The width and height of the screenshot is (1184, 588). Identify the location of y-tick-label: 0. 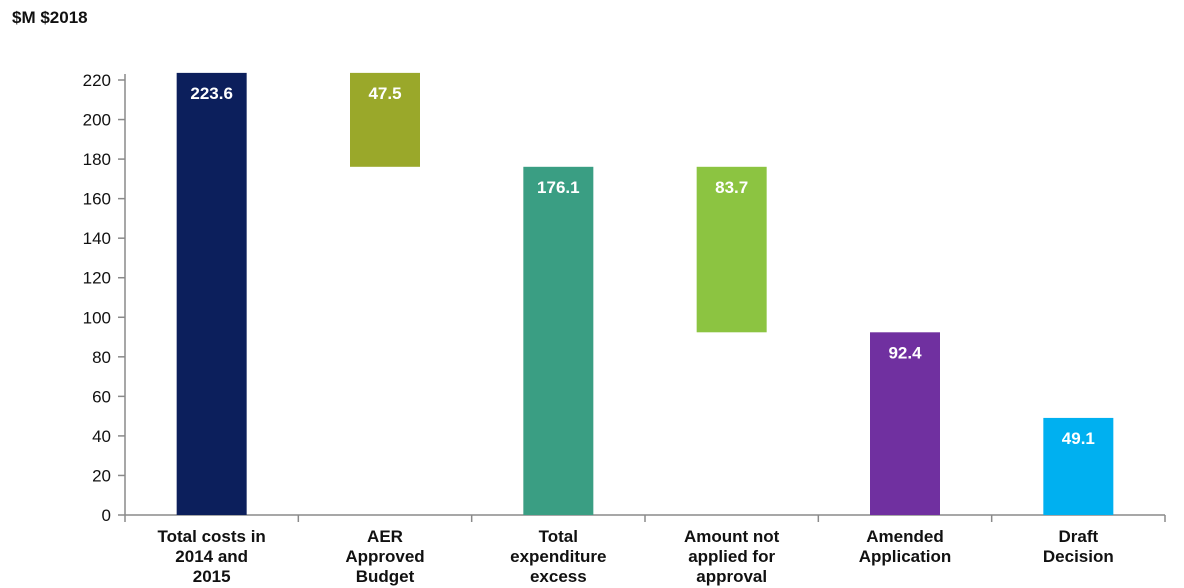
(106, 515).